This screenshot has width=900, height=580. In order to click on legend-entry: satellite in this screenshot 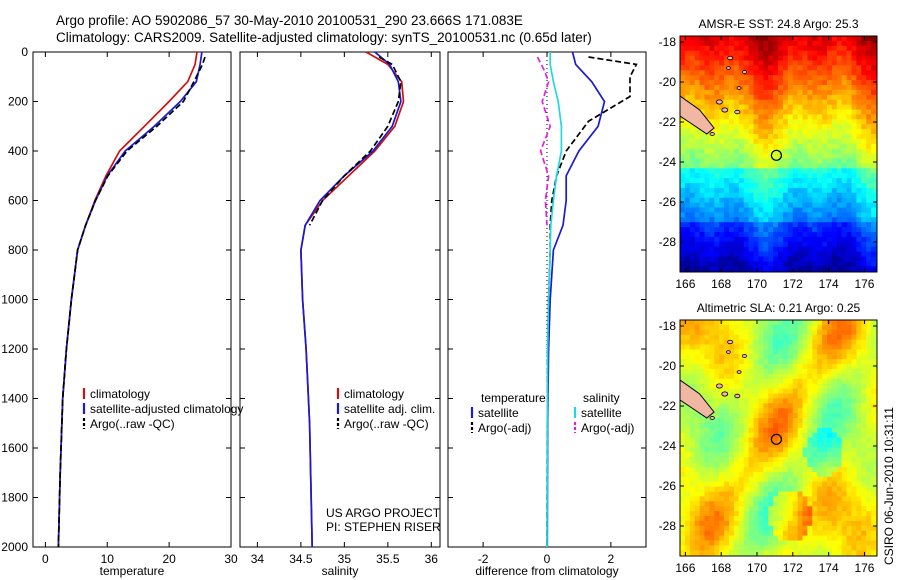, I will do `click(498, 413)`.